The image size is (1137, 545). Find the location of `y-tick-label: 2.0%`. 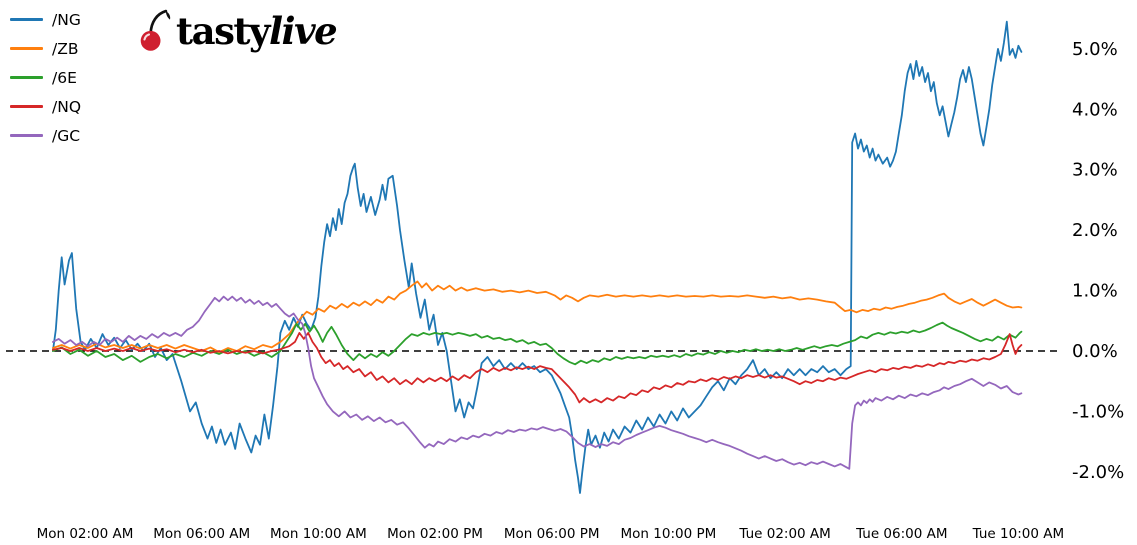

y-tick-label: 2.0% is located at coordinates (1095, 230).